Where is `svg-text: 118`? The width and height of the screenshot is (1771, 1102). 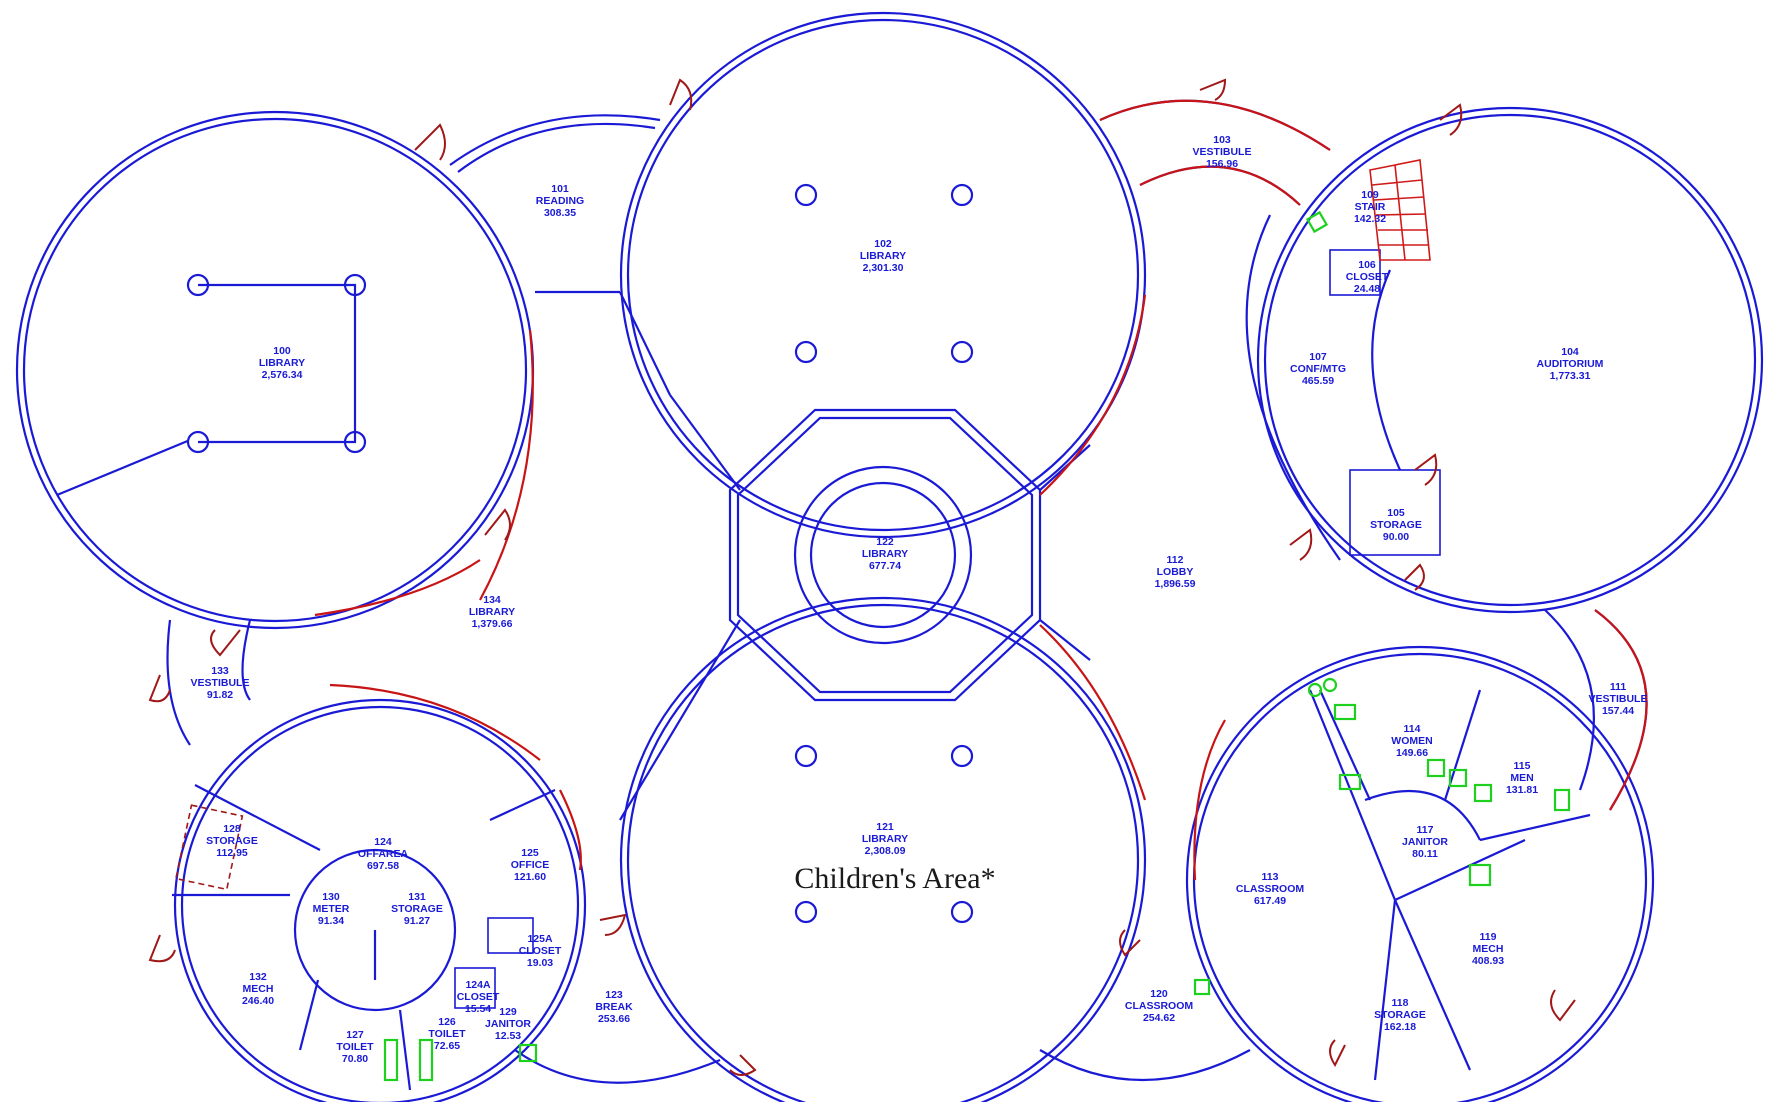
svg-text: 118 is located at coordinates (1400, 1003).